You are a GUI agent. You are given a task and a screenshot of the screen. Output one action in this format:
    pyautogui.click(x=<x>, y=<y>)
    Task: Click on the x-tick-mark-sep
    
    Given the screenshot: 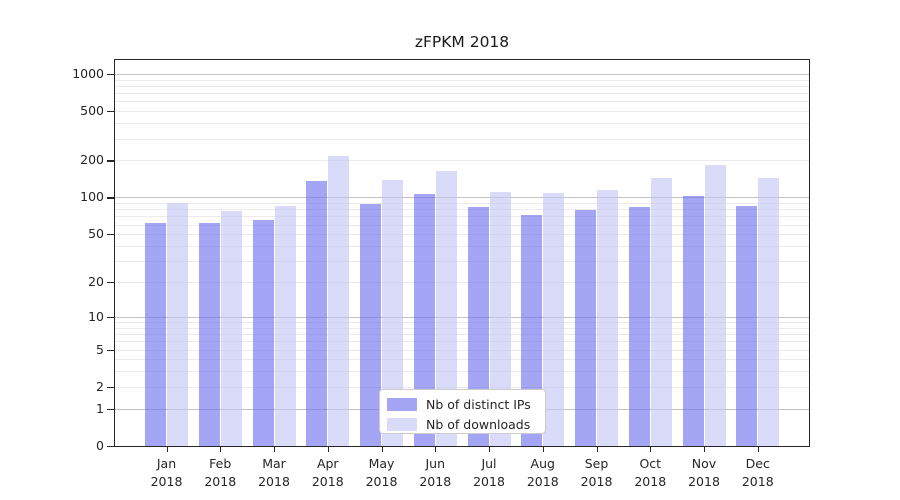 What is the action you would take?
    pyautogui.click(x=597, y=449)
    